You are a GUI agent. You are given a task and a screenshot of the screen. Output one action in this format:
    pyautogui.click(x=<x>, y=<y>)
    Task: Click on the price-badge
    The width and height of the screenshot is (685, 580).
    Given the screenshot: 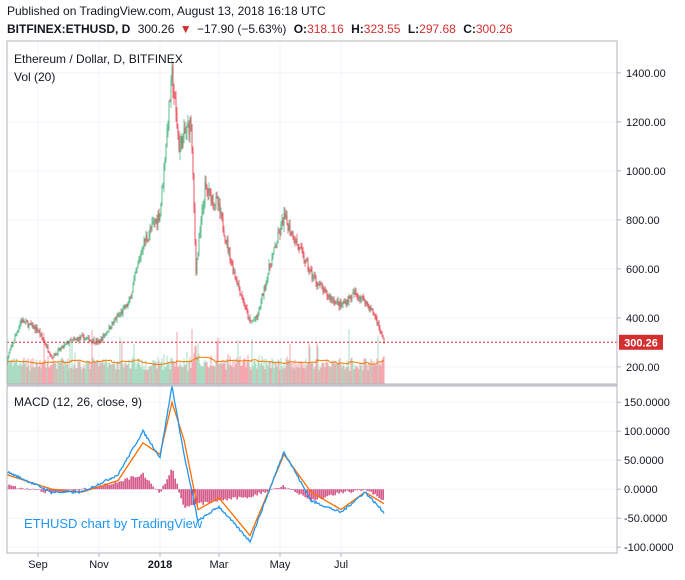 What is the action you would take?
    pyautogui.click(x=641, y=342)
    